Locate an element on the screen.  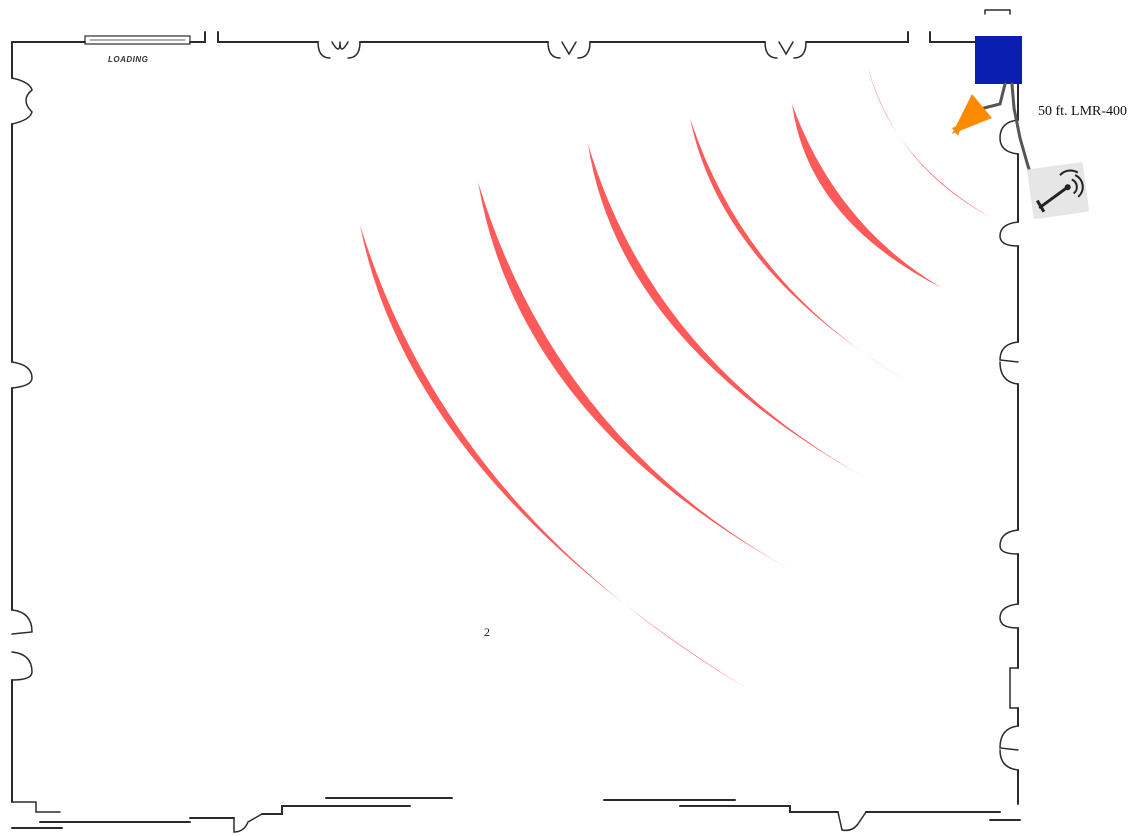
cable-label: 50 ft. LMR-400 is located at coordinates (1083, 111).